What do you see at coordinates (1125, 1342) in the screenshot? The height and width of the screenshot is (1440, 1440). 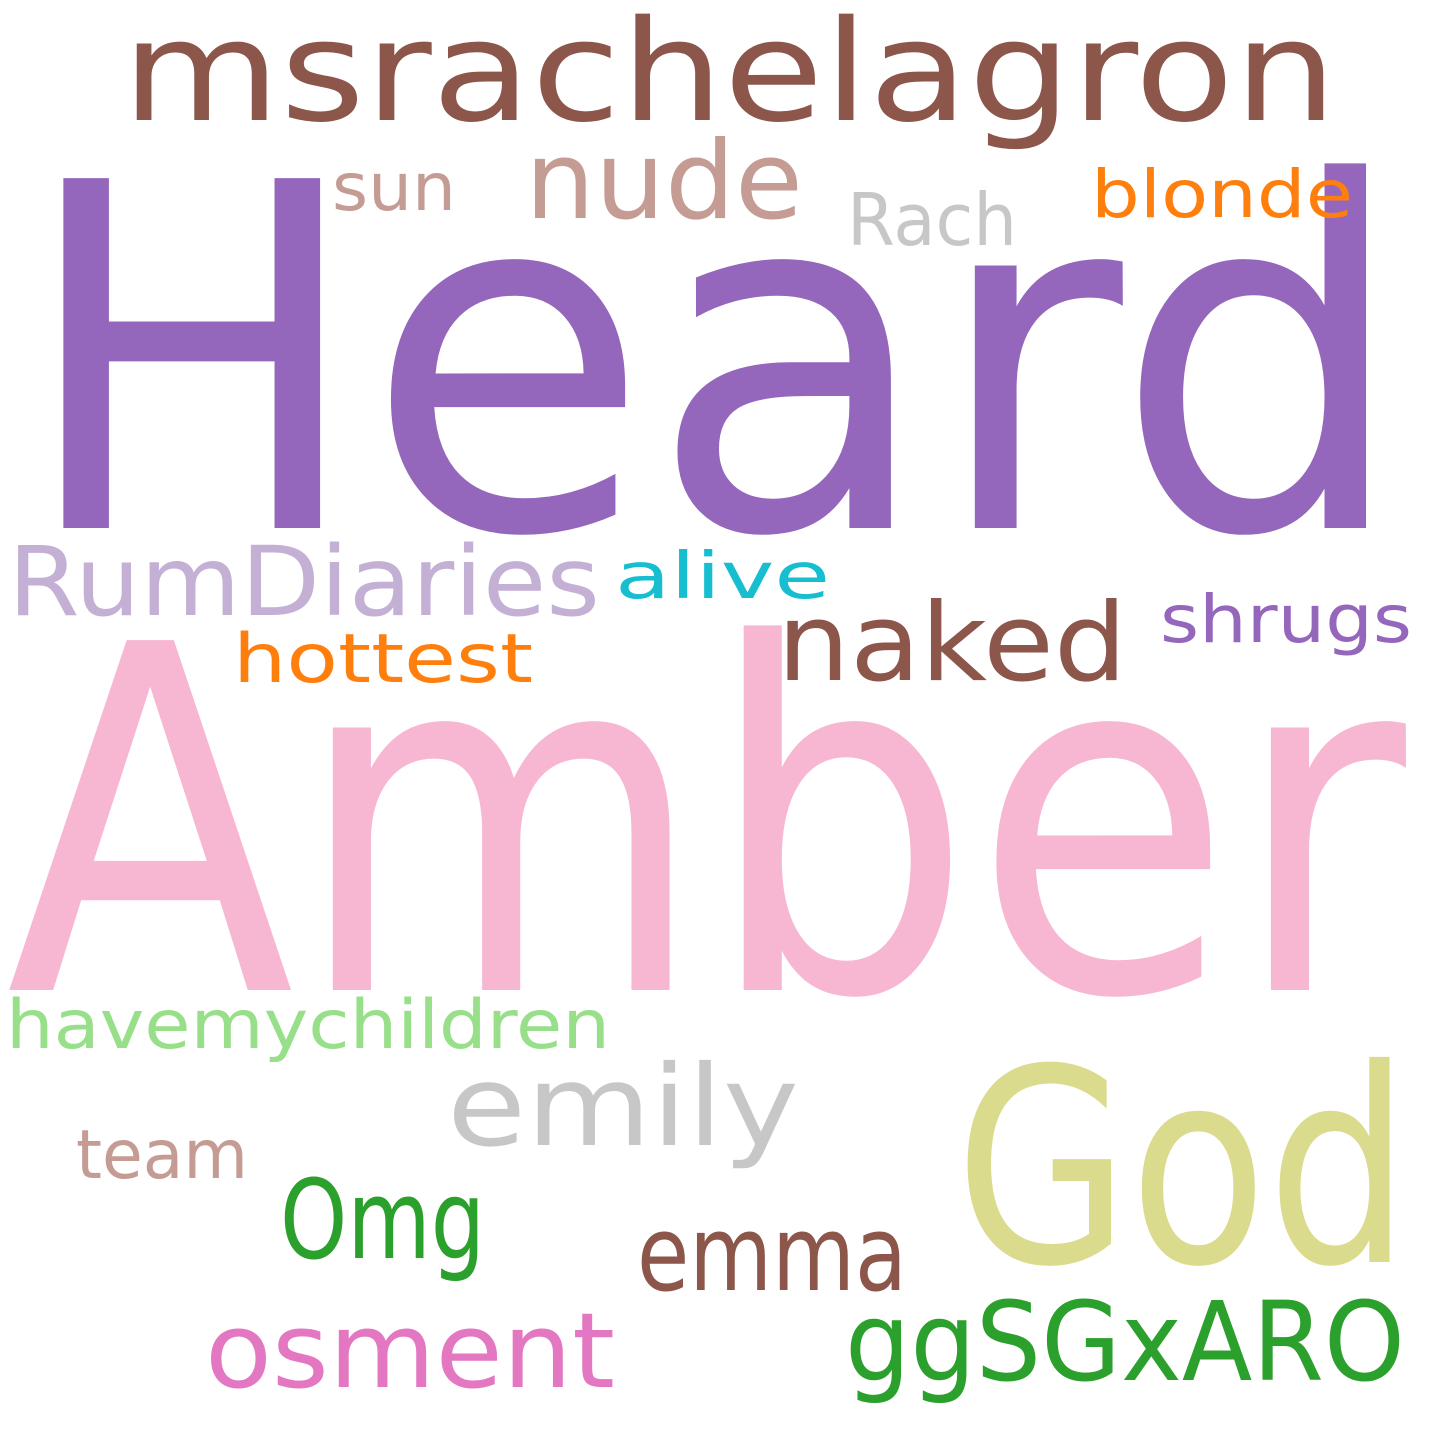 I see `word-ggsgxaro: ggSGxARO` at bounding box center [1125, 1342].